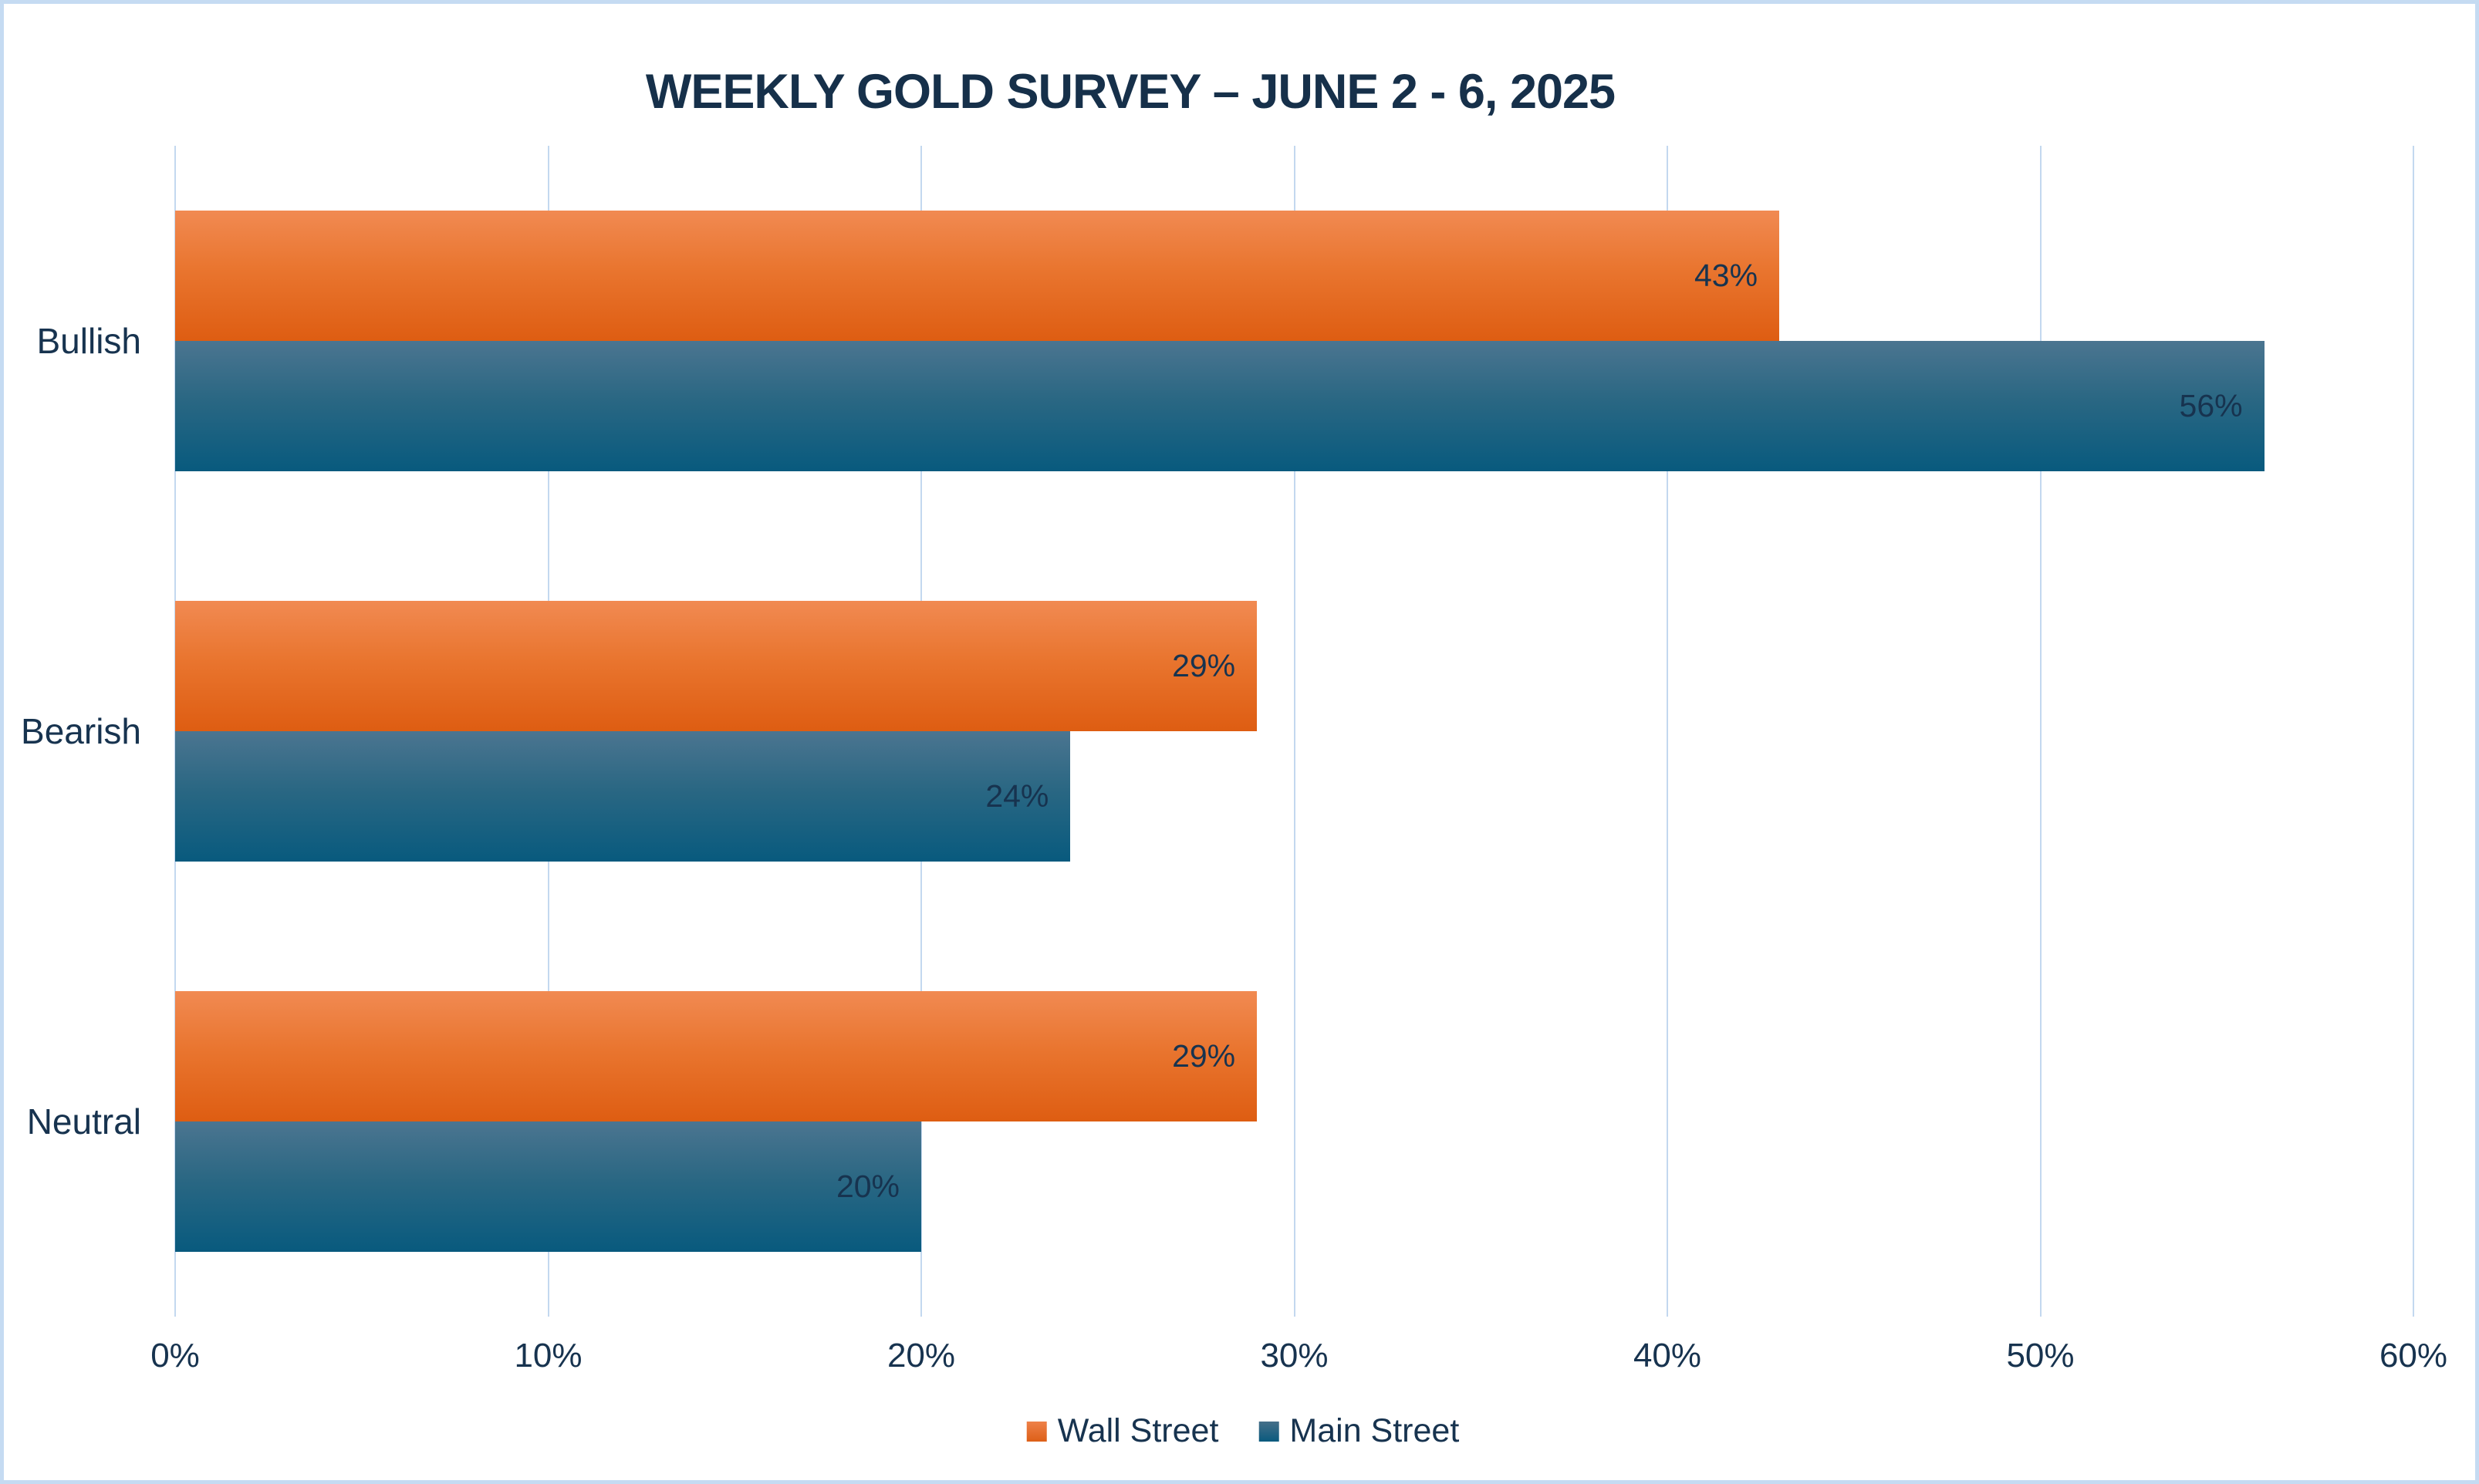 Image resolution: width=2479 pixels, height=1484 pixels. I want to click on data-label: 24%, so click(1017, 796).